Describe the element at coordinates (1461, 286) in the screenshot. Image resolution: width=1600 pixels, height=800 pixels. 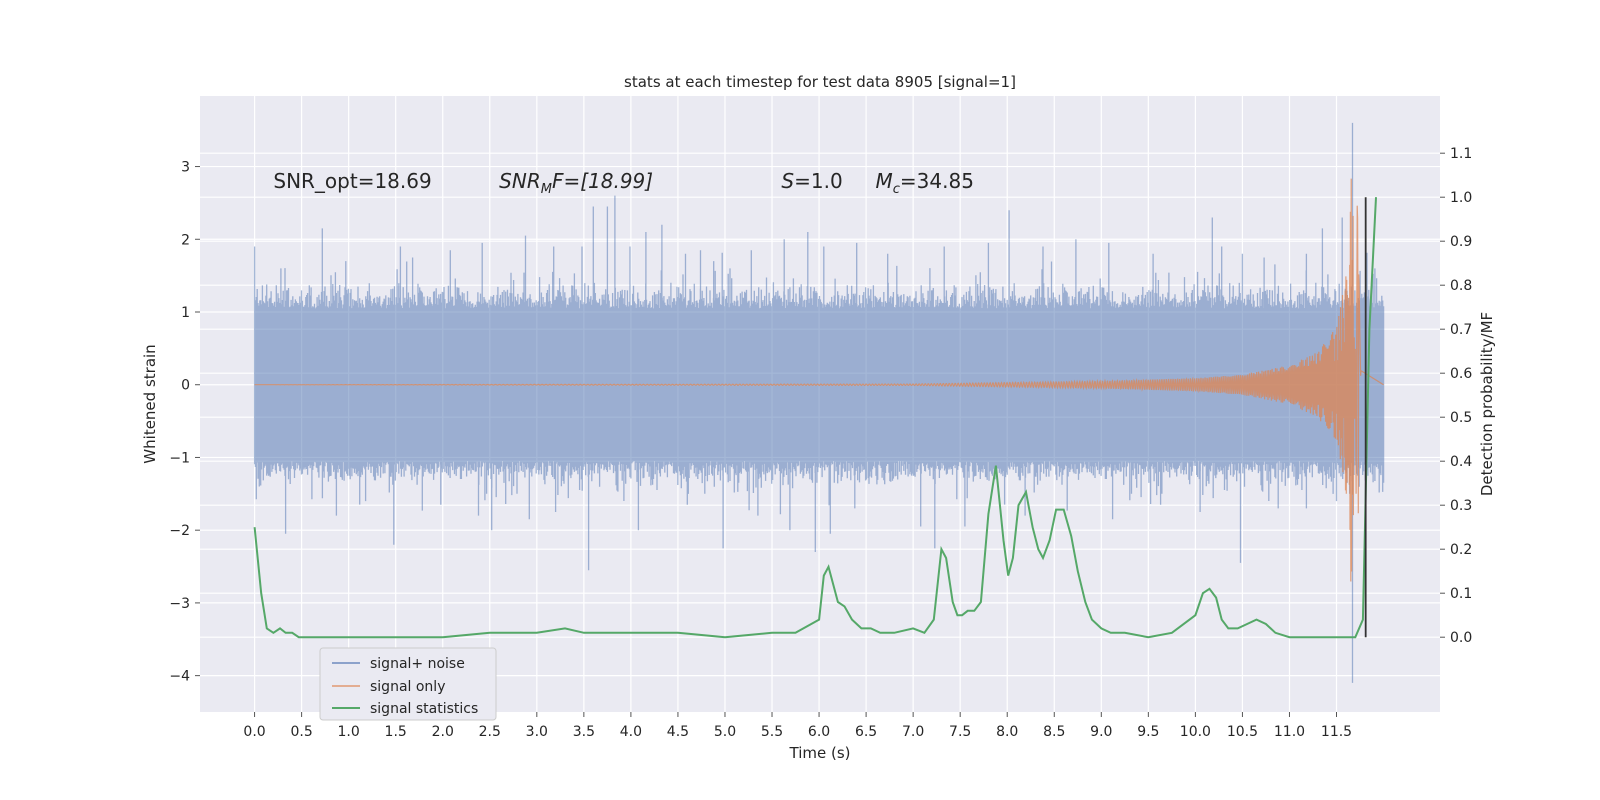
I see `y2-tick-label: 0.8` at that location.